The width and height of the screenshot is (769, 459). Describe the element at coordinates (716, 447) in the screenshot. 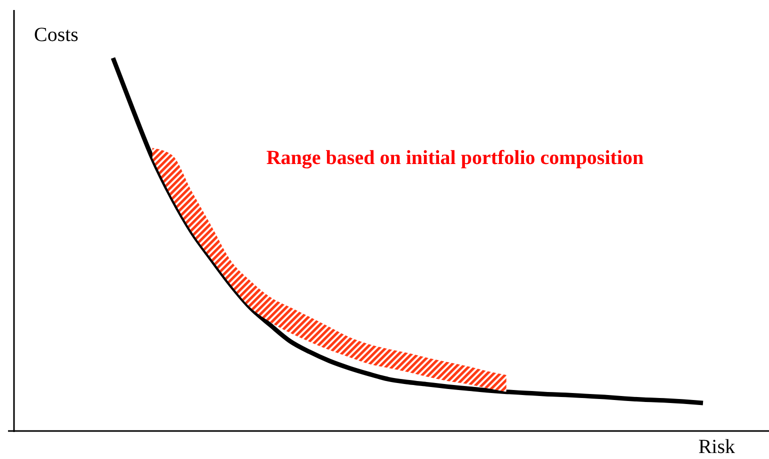

I see `x-axis-title: Risk` at that location.